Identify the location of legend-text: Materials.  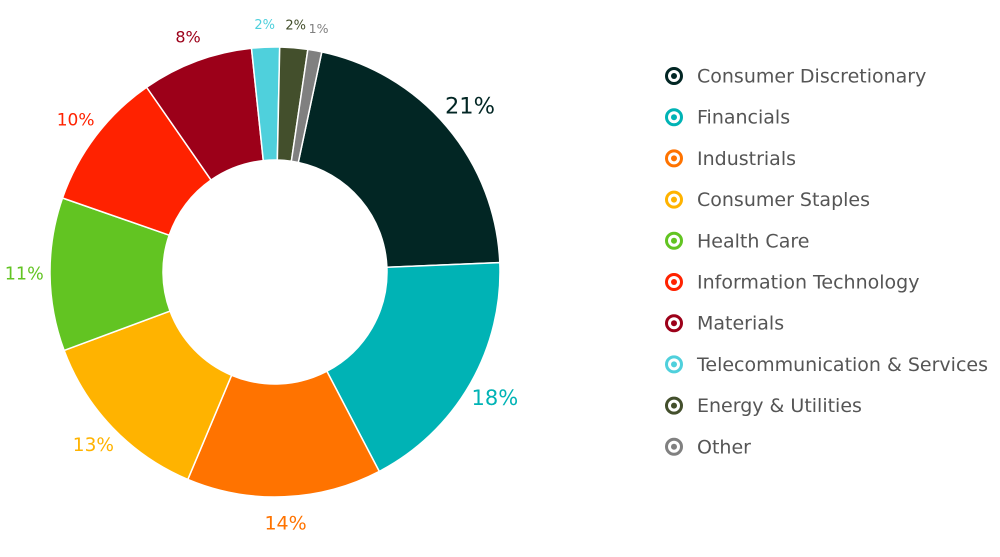
(740, 324).